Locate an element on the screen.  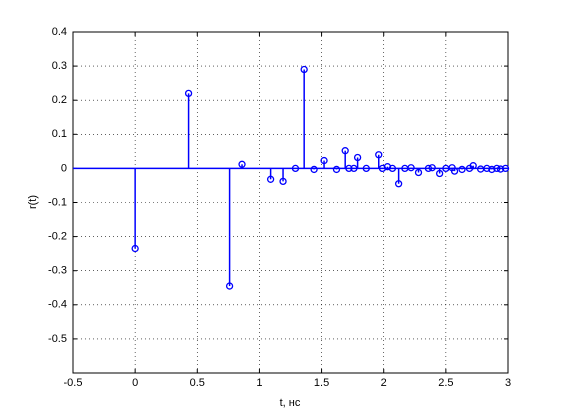
y-tick-label: -0.3 is located at coordinates (57, 271).